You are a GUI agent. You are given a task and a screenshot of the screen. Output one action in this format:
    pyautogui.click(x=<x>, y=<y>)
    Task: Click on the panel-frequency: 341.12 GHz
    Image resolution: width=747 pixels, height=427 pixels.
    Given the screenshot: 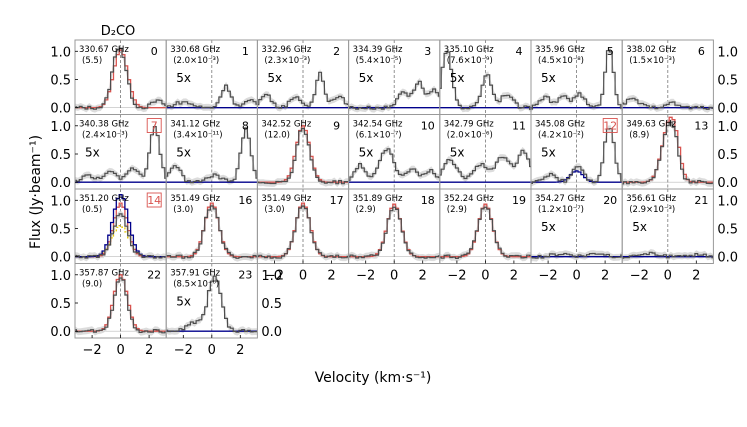 What is the action you would take?
    pyautogui.click(x=195, y=125)
    